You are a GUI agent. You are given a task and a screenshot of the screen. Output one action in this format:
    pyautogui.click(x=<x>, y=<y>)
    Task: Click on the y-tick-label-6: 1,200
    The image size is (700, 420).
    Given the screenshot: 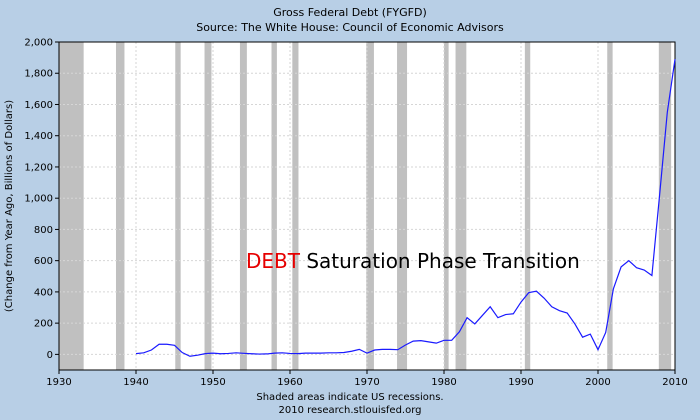 What is the action you would take?
    pyautogui.click(x=38, y=167)
    